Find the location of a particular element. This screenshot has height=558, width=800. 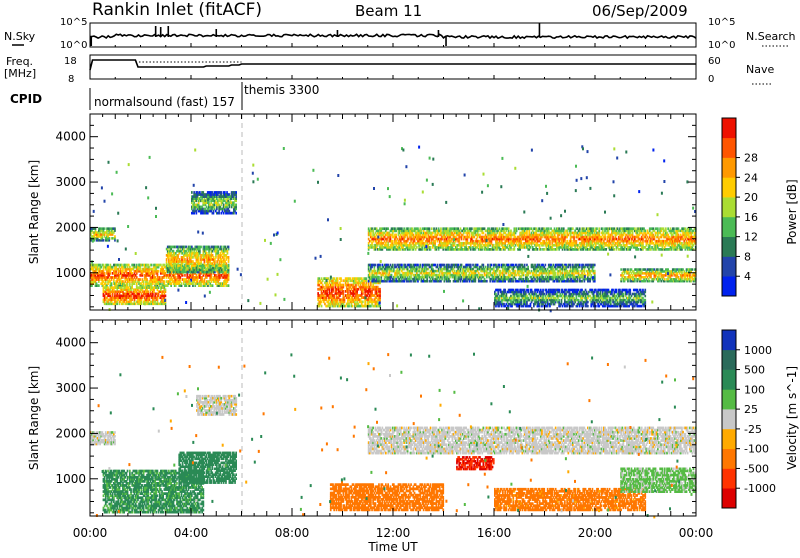

noise-left-top: 10^5 is located at coordinates (73, 22).